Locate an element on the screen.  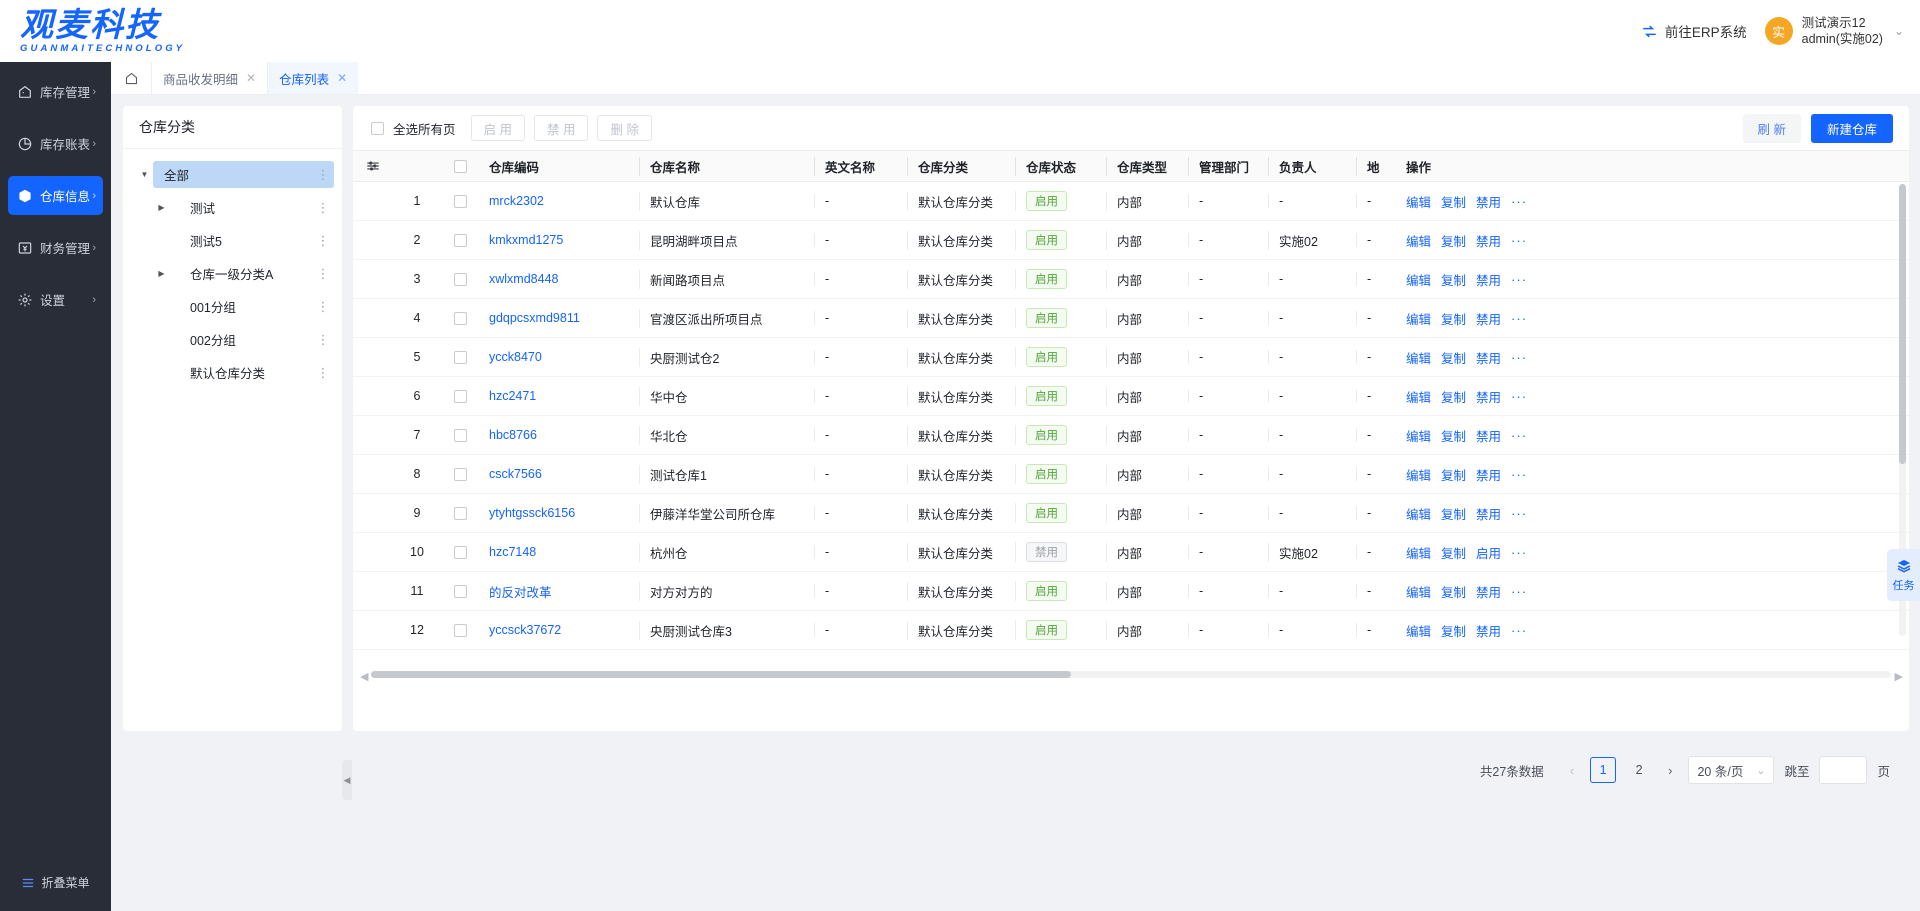
batch-disable-button: 禁 用 is located at coordinates (561, 128).